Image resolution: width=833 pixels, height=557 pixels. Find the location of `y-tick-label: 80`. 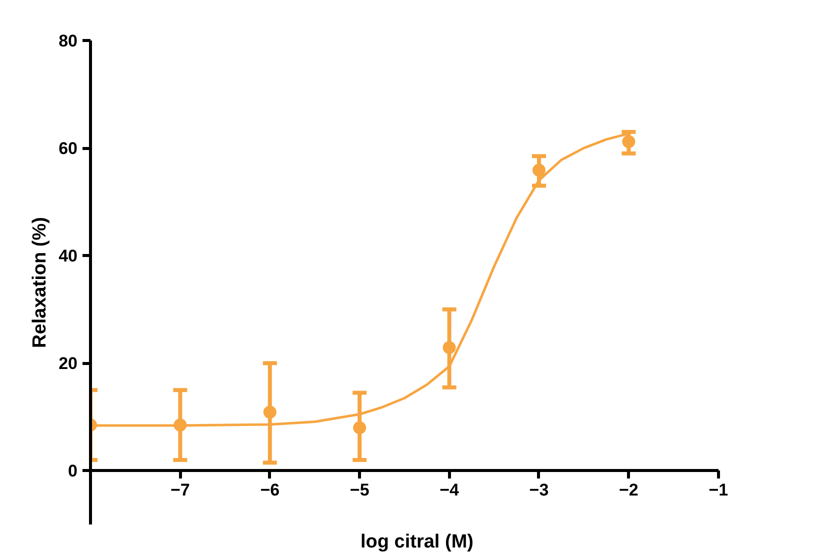

y-tick-label: 80 is located at coordinates (68, 41).